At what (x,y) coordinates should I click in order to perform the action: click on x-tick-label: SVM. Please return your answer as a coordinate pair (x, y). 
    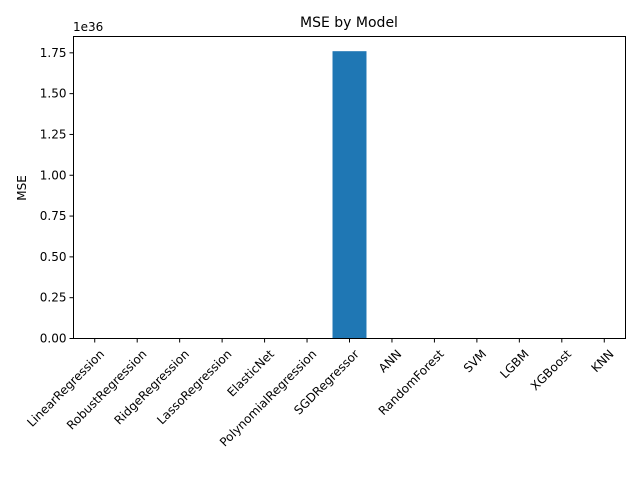
    Looking at the image, I should click on (475, 361).